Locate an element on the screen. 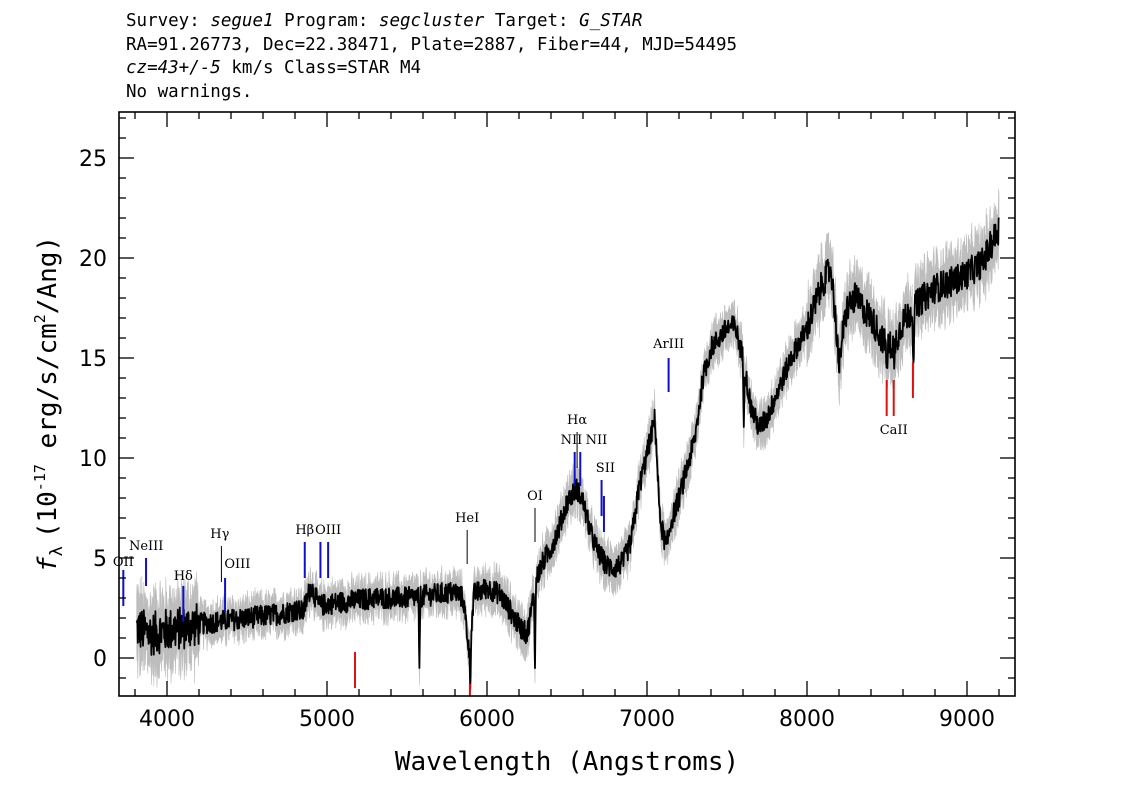  spectral-line-label: SII is located at coordinates (605, 468).